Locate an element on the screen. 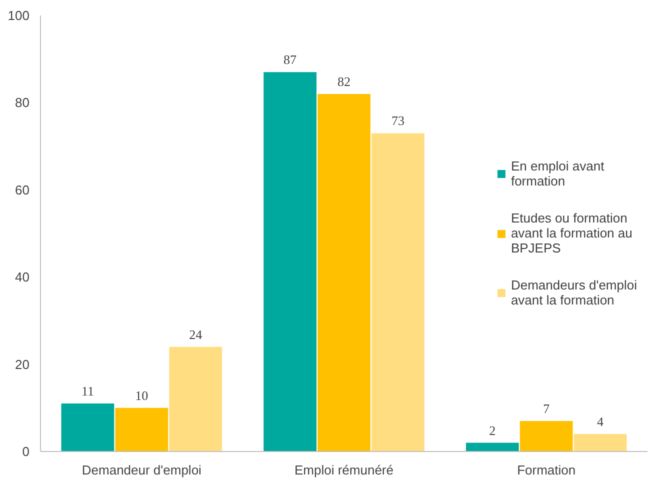 The width and height of the screenshot is (657, 491). legend-label: Etudes ou formation avant la formation au BPJEPS is located at coordinates (571, 233).